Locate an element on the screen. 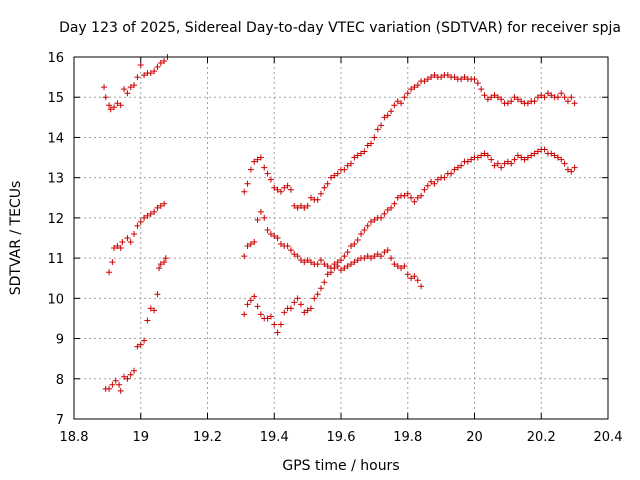 Image resolution: width=640 pixels, height=480 pixels. x-tick-label: 19.6 is located at coordinates (341, 437).